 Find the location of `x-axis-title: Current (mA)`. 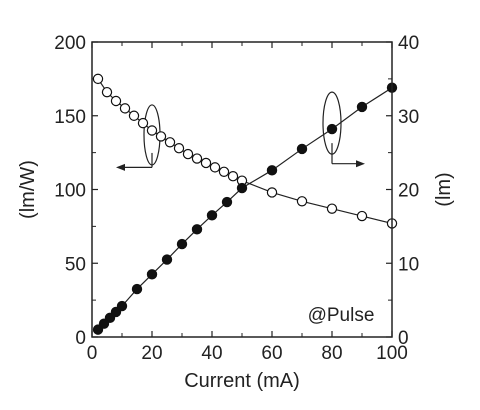

x-axis-title: Current (mA) is located at coordinates (242, 381).